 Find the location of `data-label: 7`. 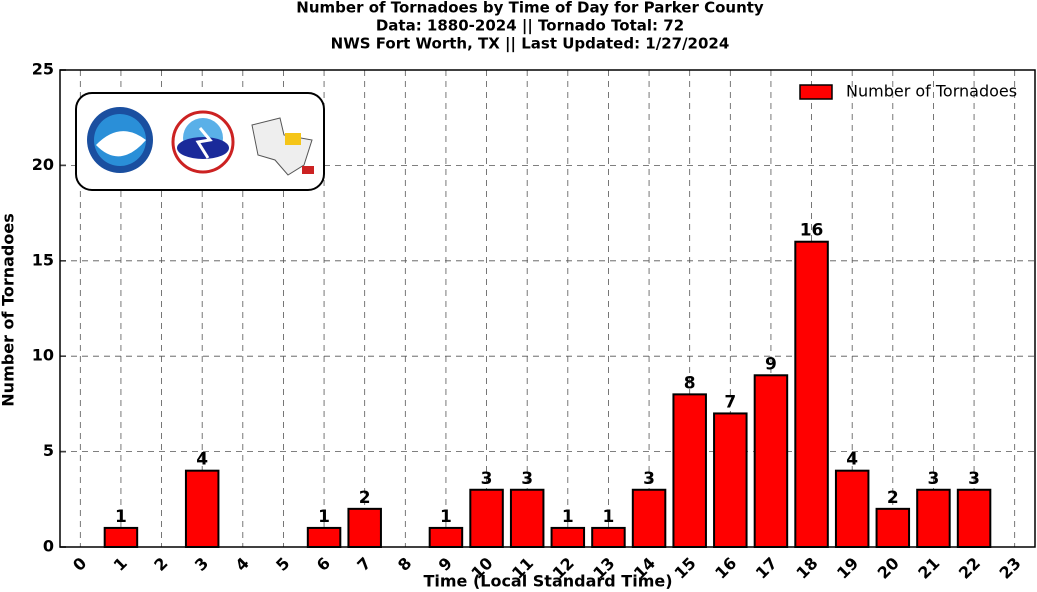

data-label: 7 is located at coordinates (730, 402).